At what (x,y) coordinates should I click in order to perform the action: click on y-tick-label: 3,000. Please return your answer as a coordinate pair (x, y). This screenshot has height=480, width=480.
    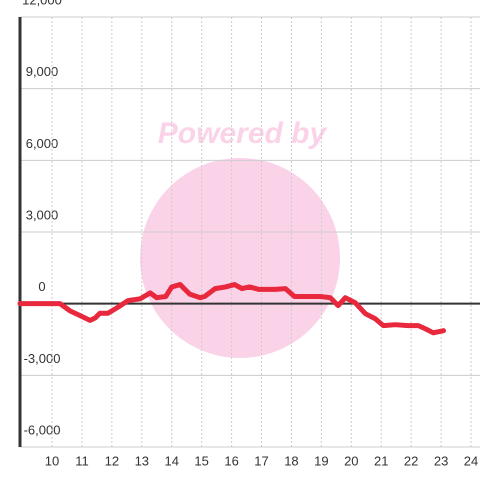
    Looking at the image, I should click on (42, 214).